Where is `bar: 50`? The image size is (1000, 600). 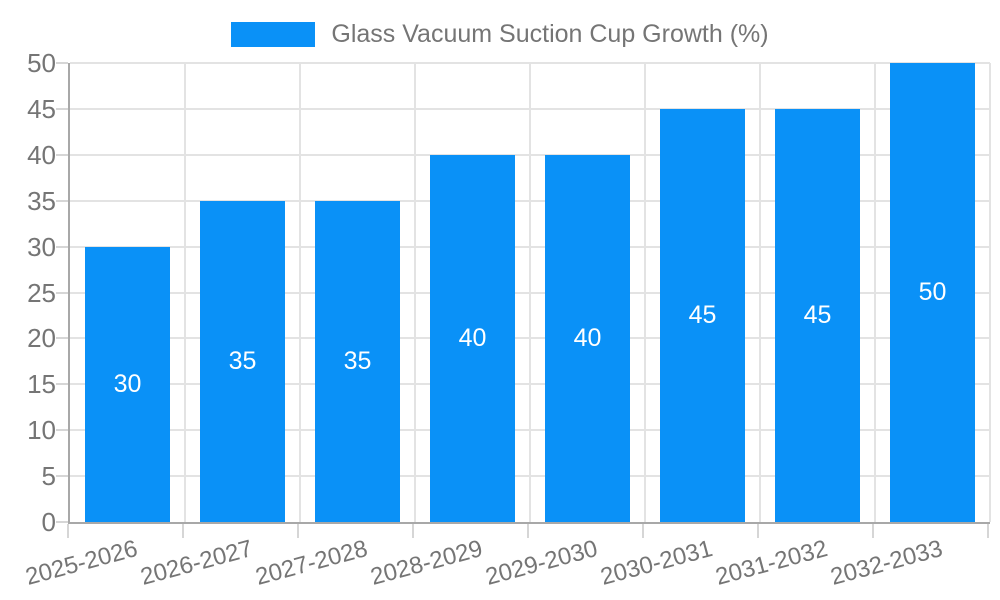 bar: 50 is located at coordinates (932, 292).